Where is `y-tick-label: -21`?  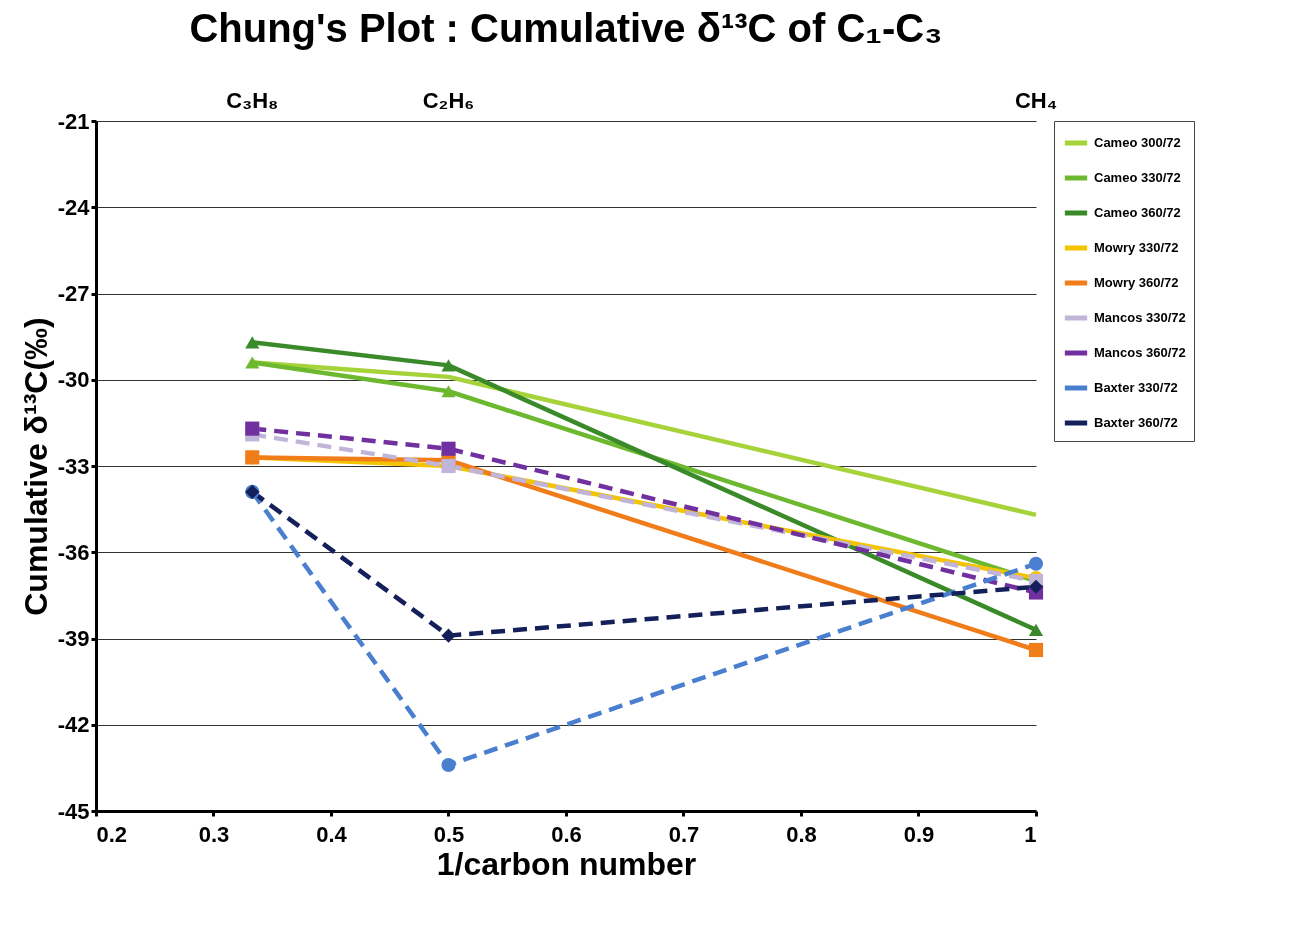 y-tick-label: -21 is located at coordinates (73, 121).